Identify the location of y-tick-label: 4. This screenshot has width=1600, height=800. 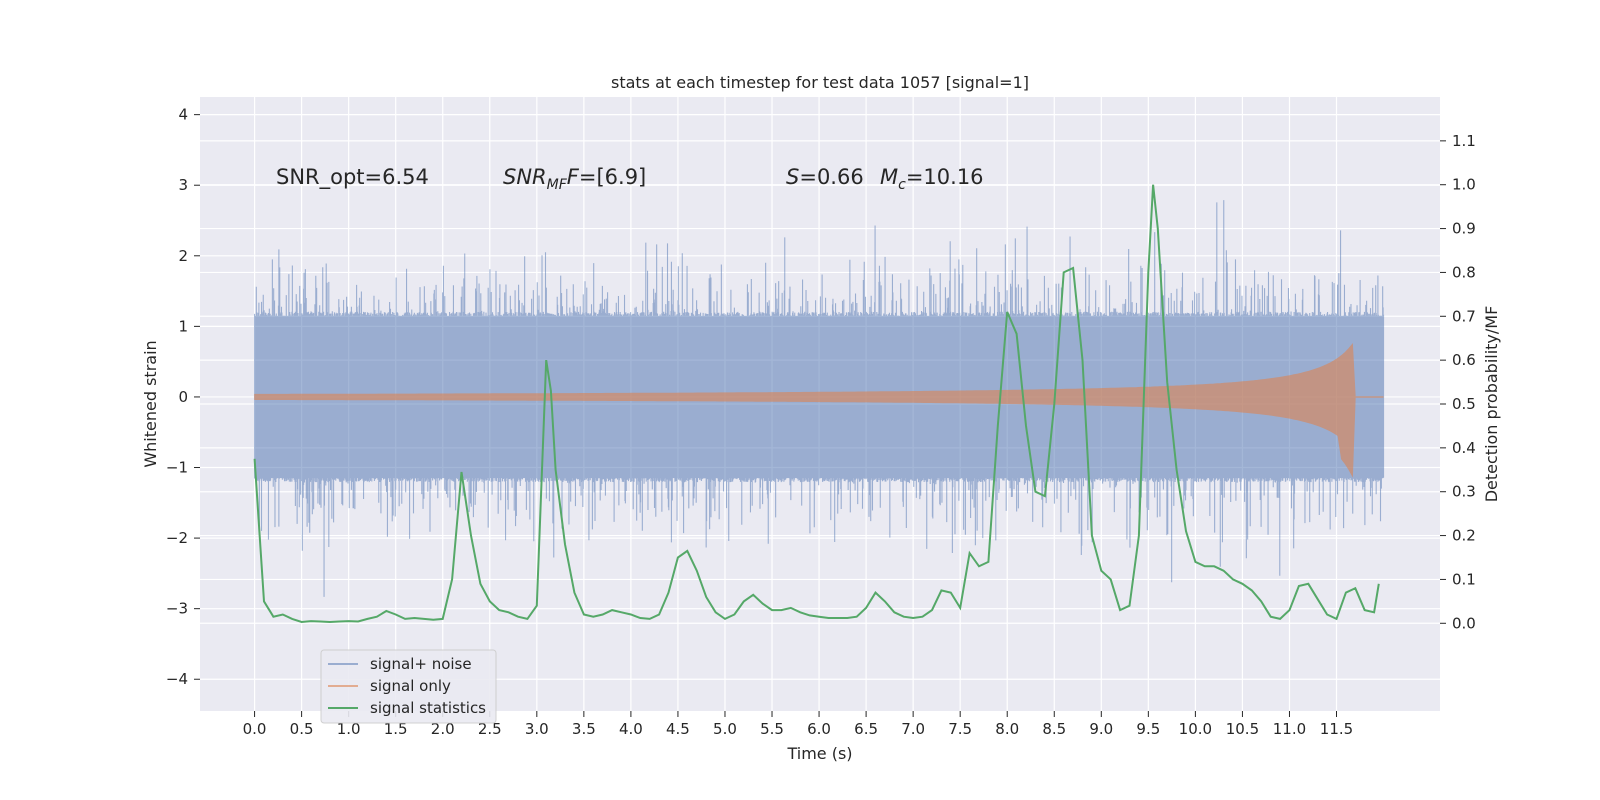
(183, 115).